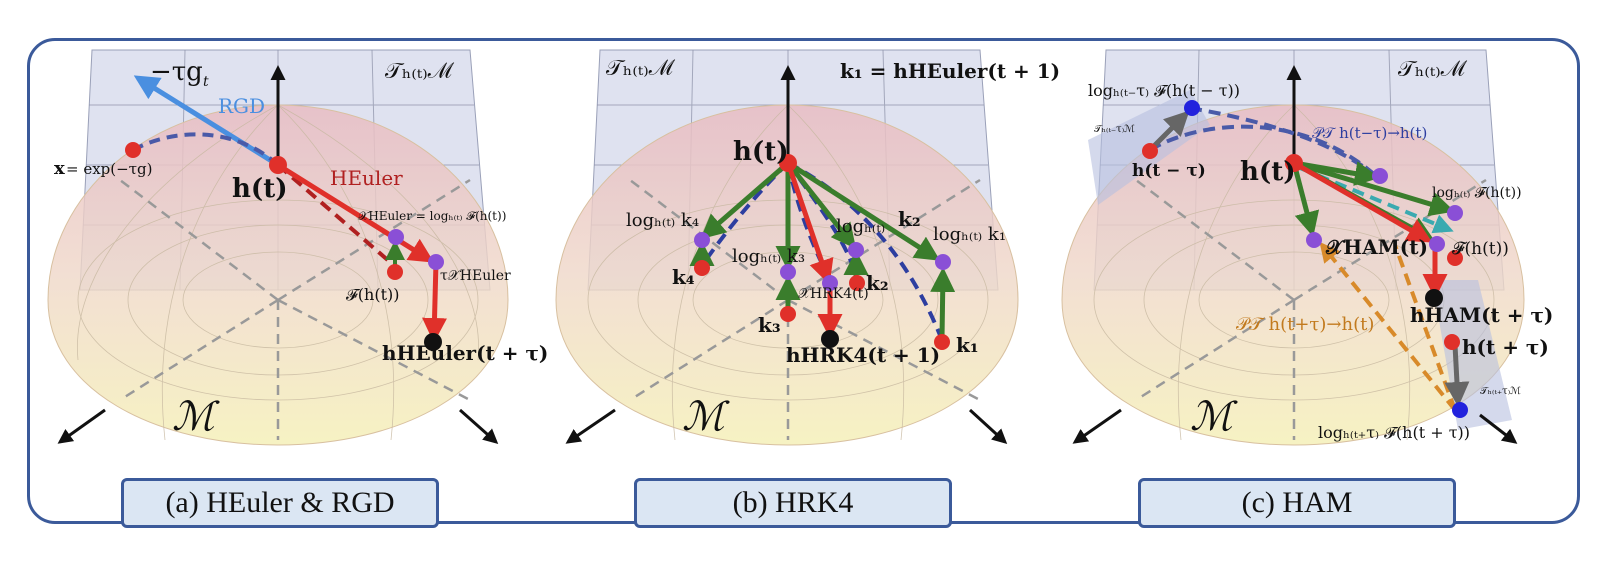 The height and width of the screenshot is (574, 1612). I want to click on point-h-t-b, so click(788, 163).